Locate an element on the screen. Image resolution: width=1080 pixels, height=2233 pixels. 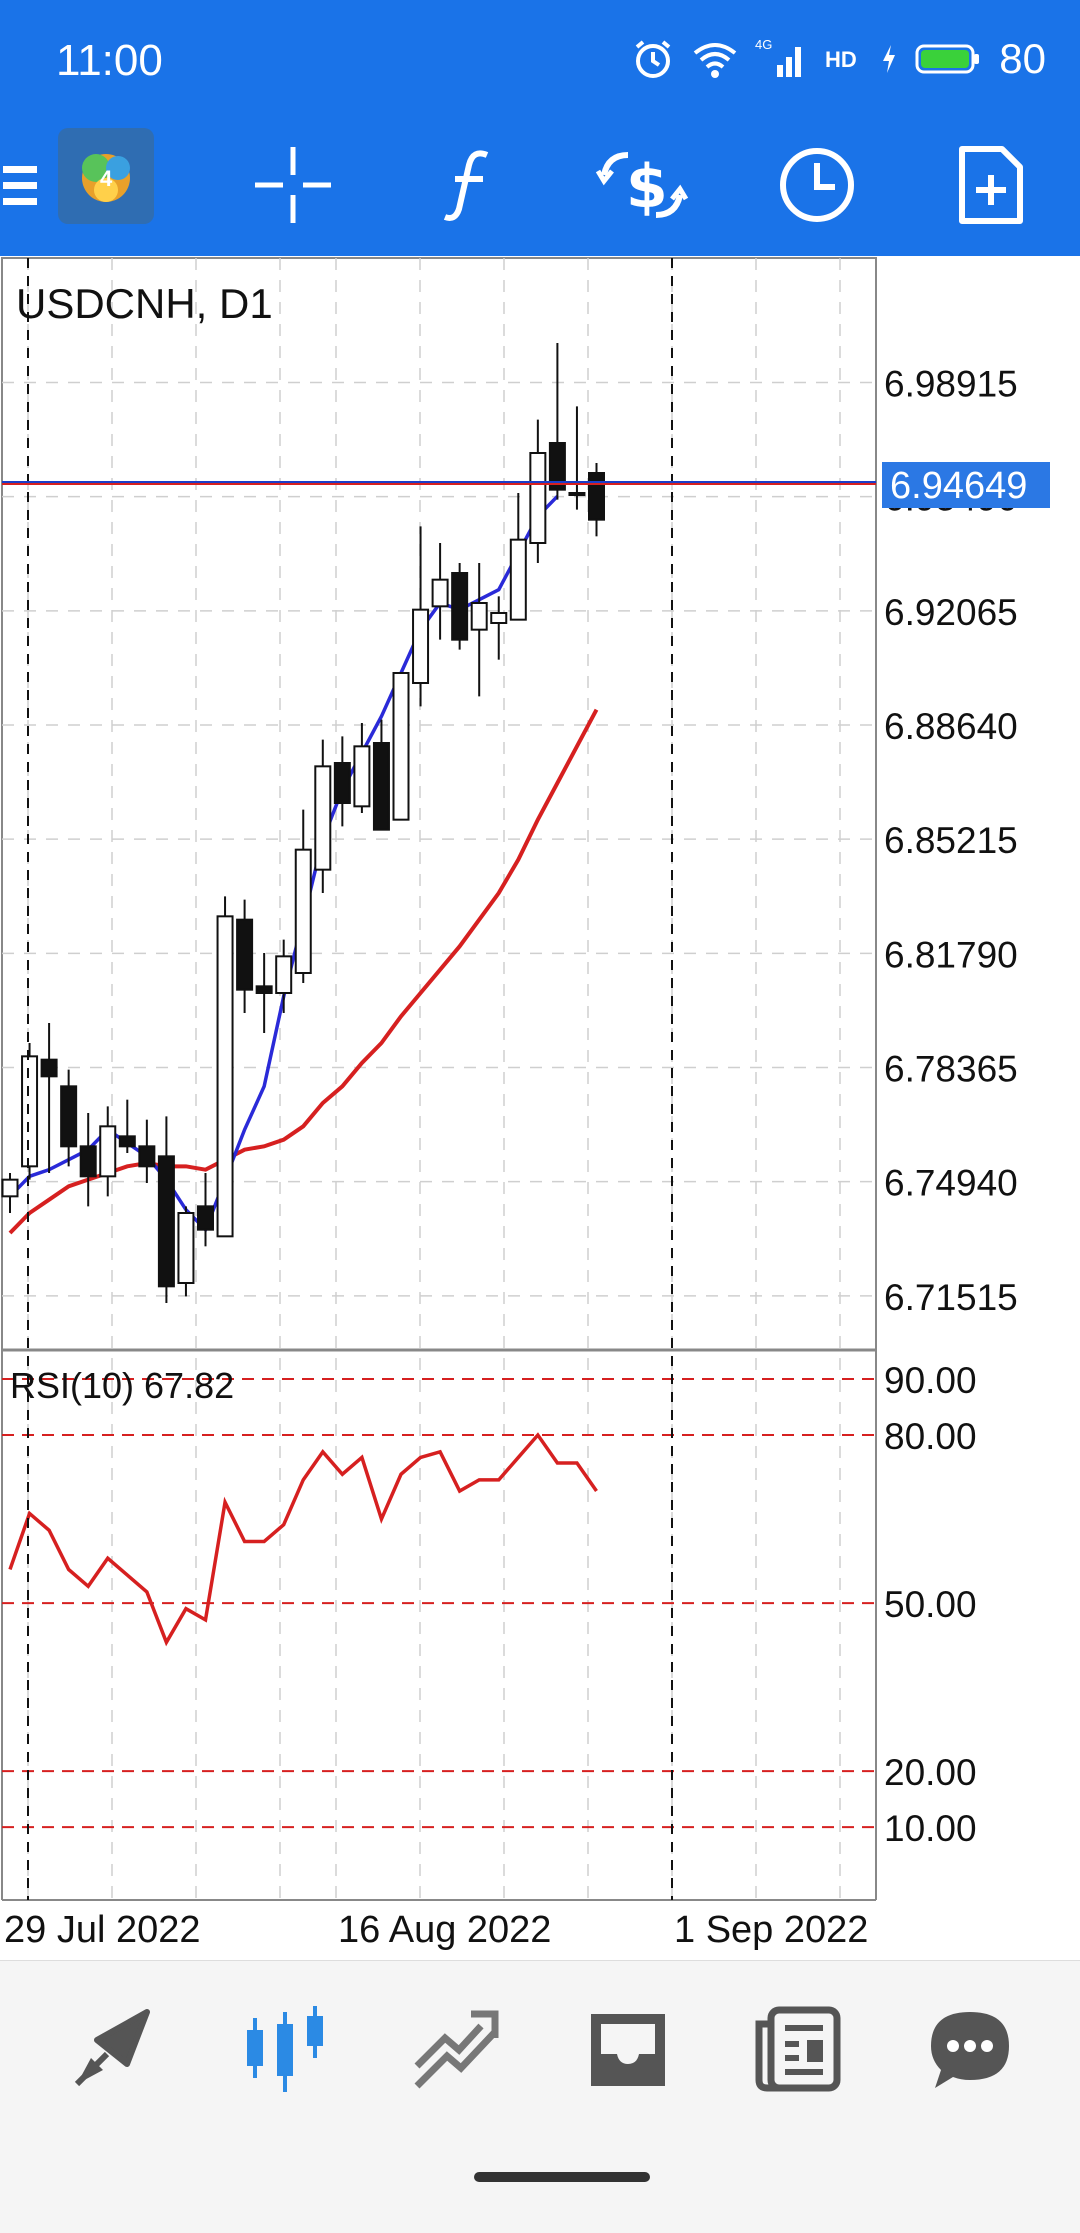
charging-icon is located at coordinates (889, 59).